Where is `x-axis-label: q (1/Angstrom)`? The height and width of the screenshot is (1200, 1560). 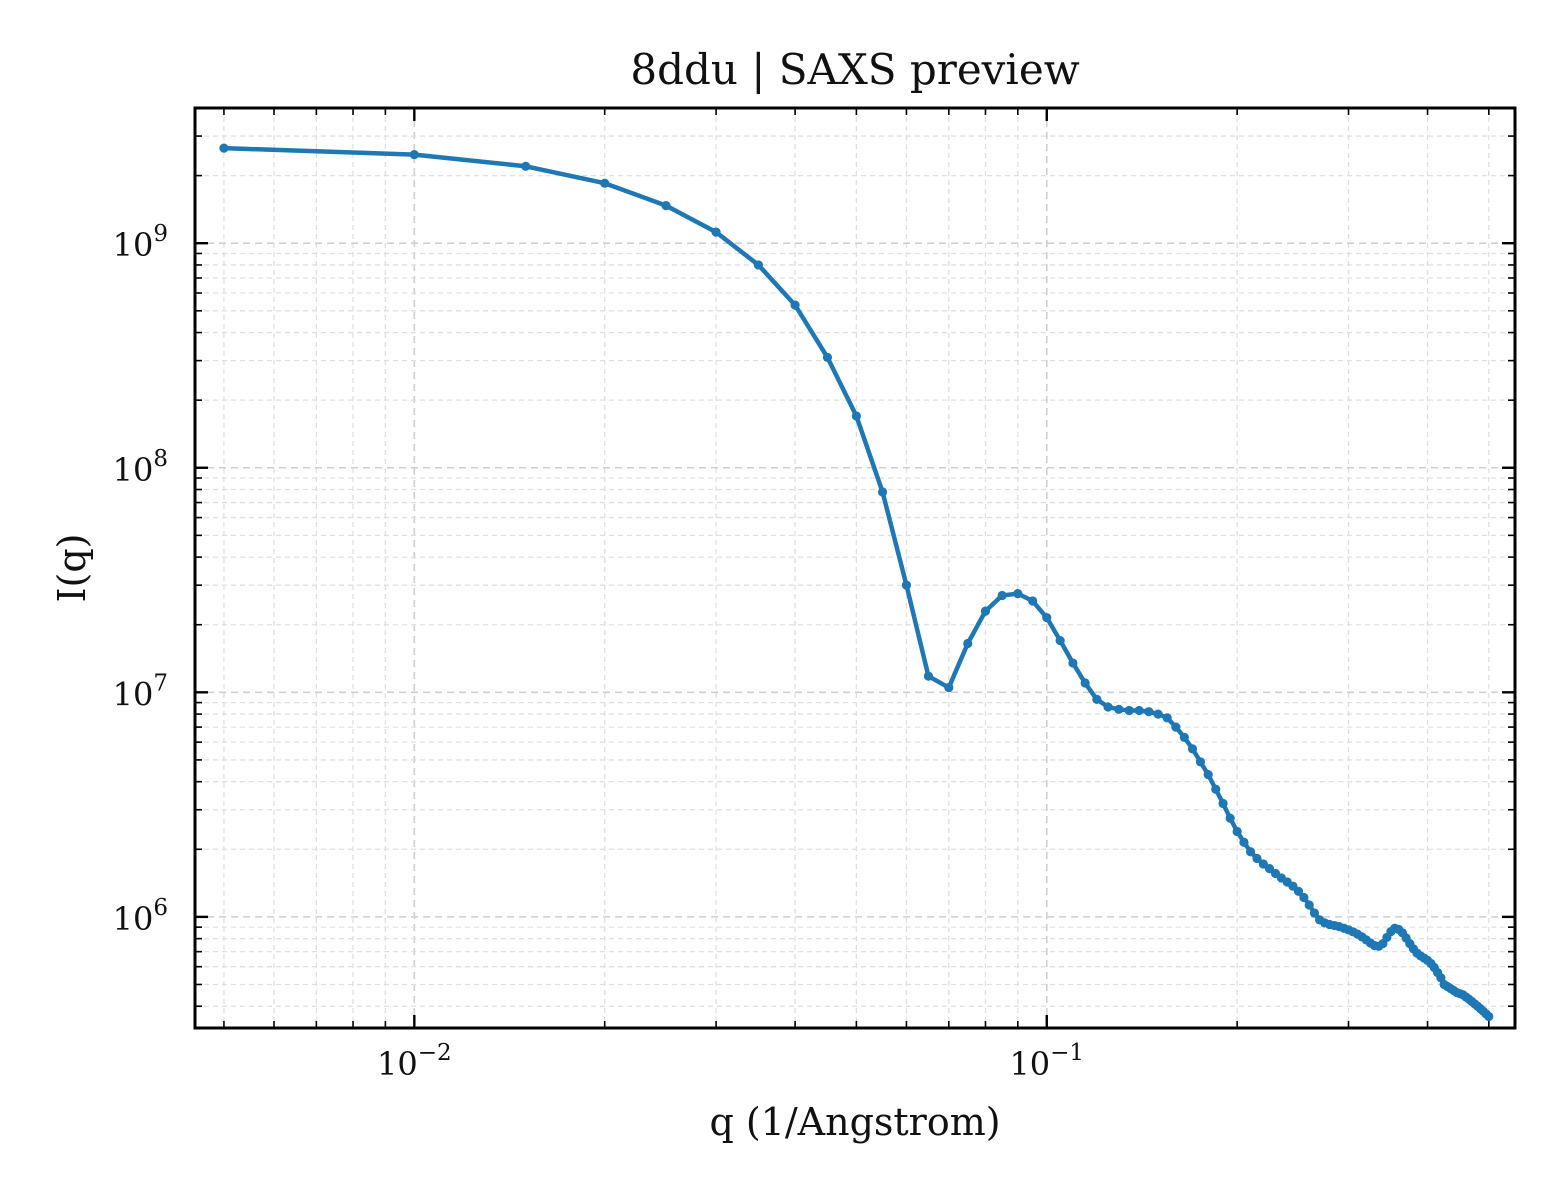 x-axis-label: q (1/Angstrom) is located at coordinates (854, 1122).